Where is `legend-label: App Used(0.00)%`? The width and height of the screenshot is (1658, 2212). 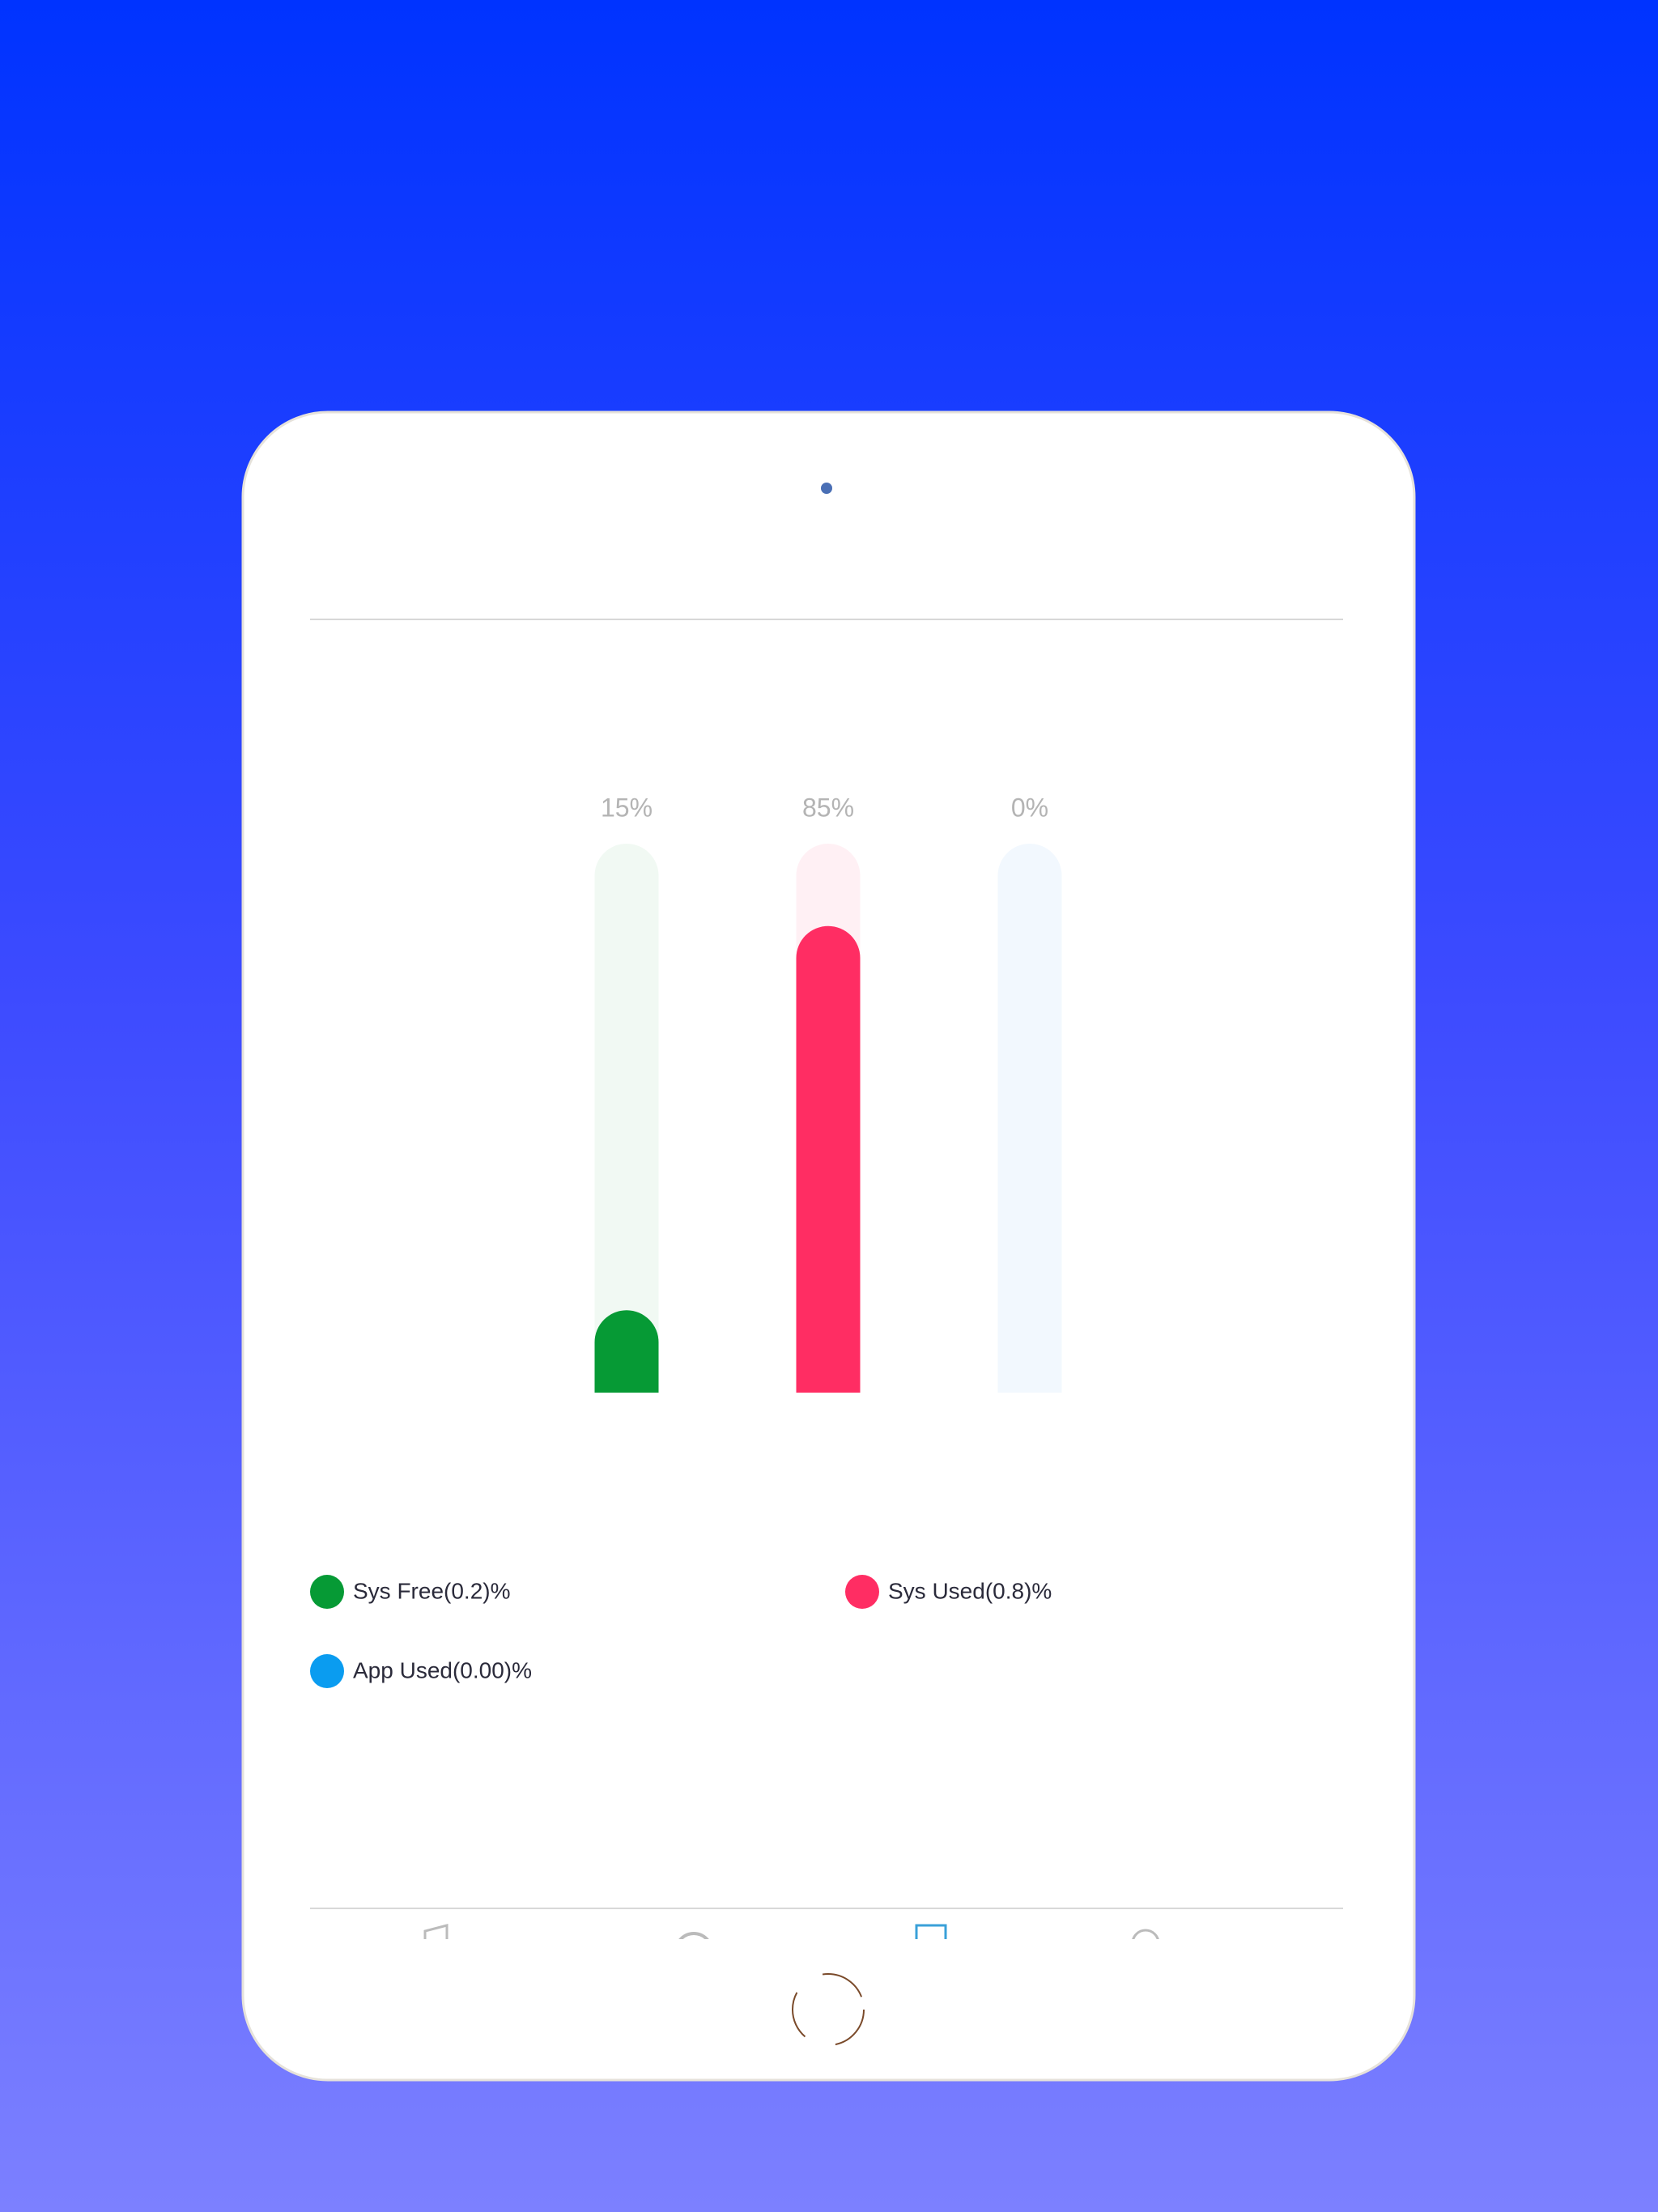
legend-label: App Used(0.00)% is located at coordinates (442, 1670).